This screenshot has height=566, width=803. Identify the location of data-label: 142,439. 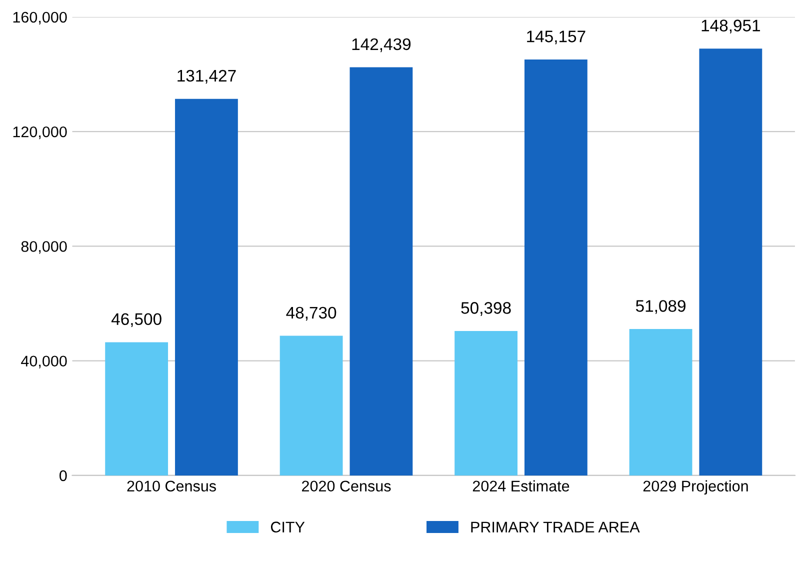
(381, 45).